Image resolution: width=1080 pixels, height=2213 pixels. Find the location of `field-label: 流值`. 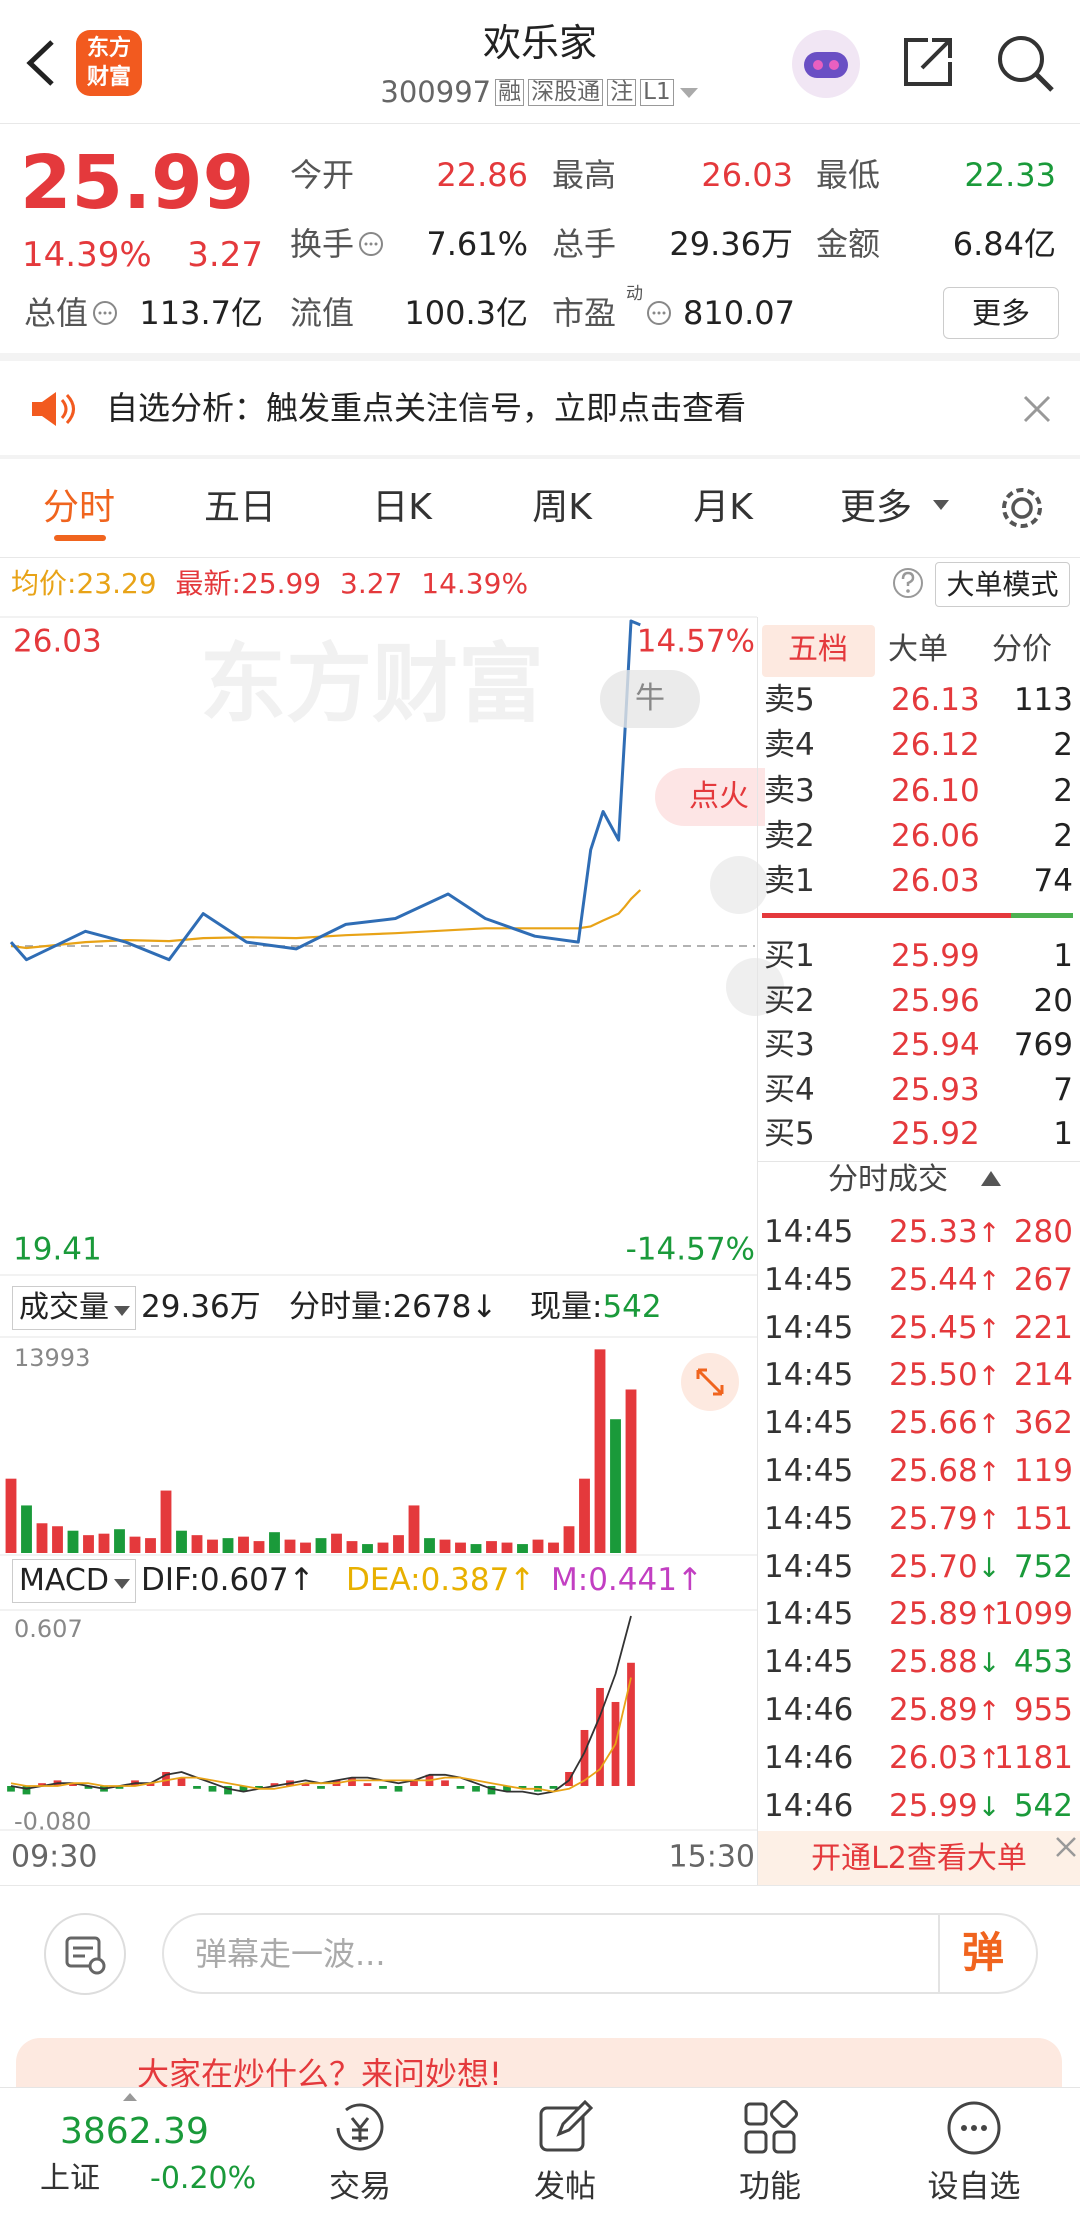

field-label: 流值 is located at coordinates (322, 313).